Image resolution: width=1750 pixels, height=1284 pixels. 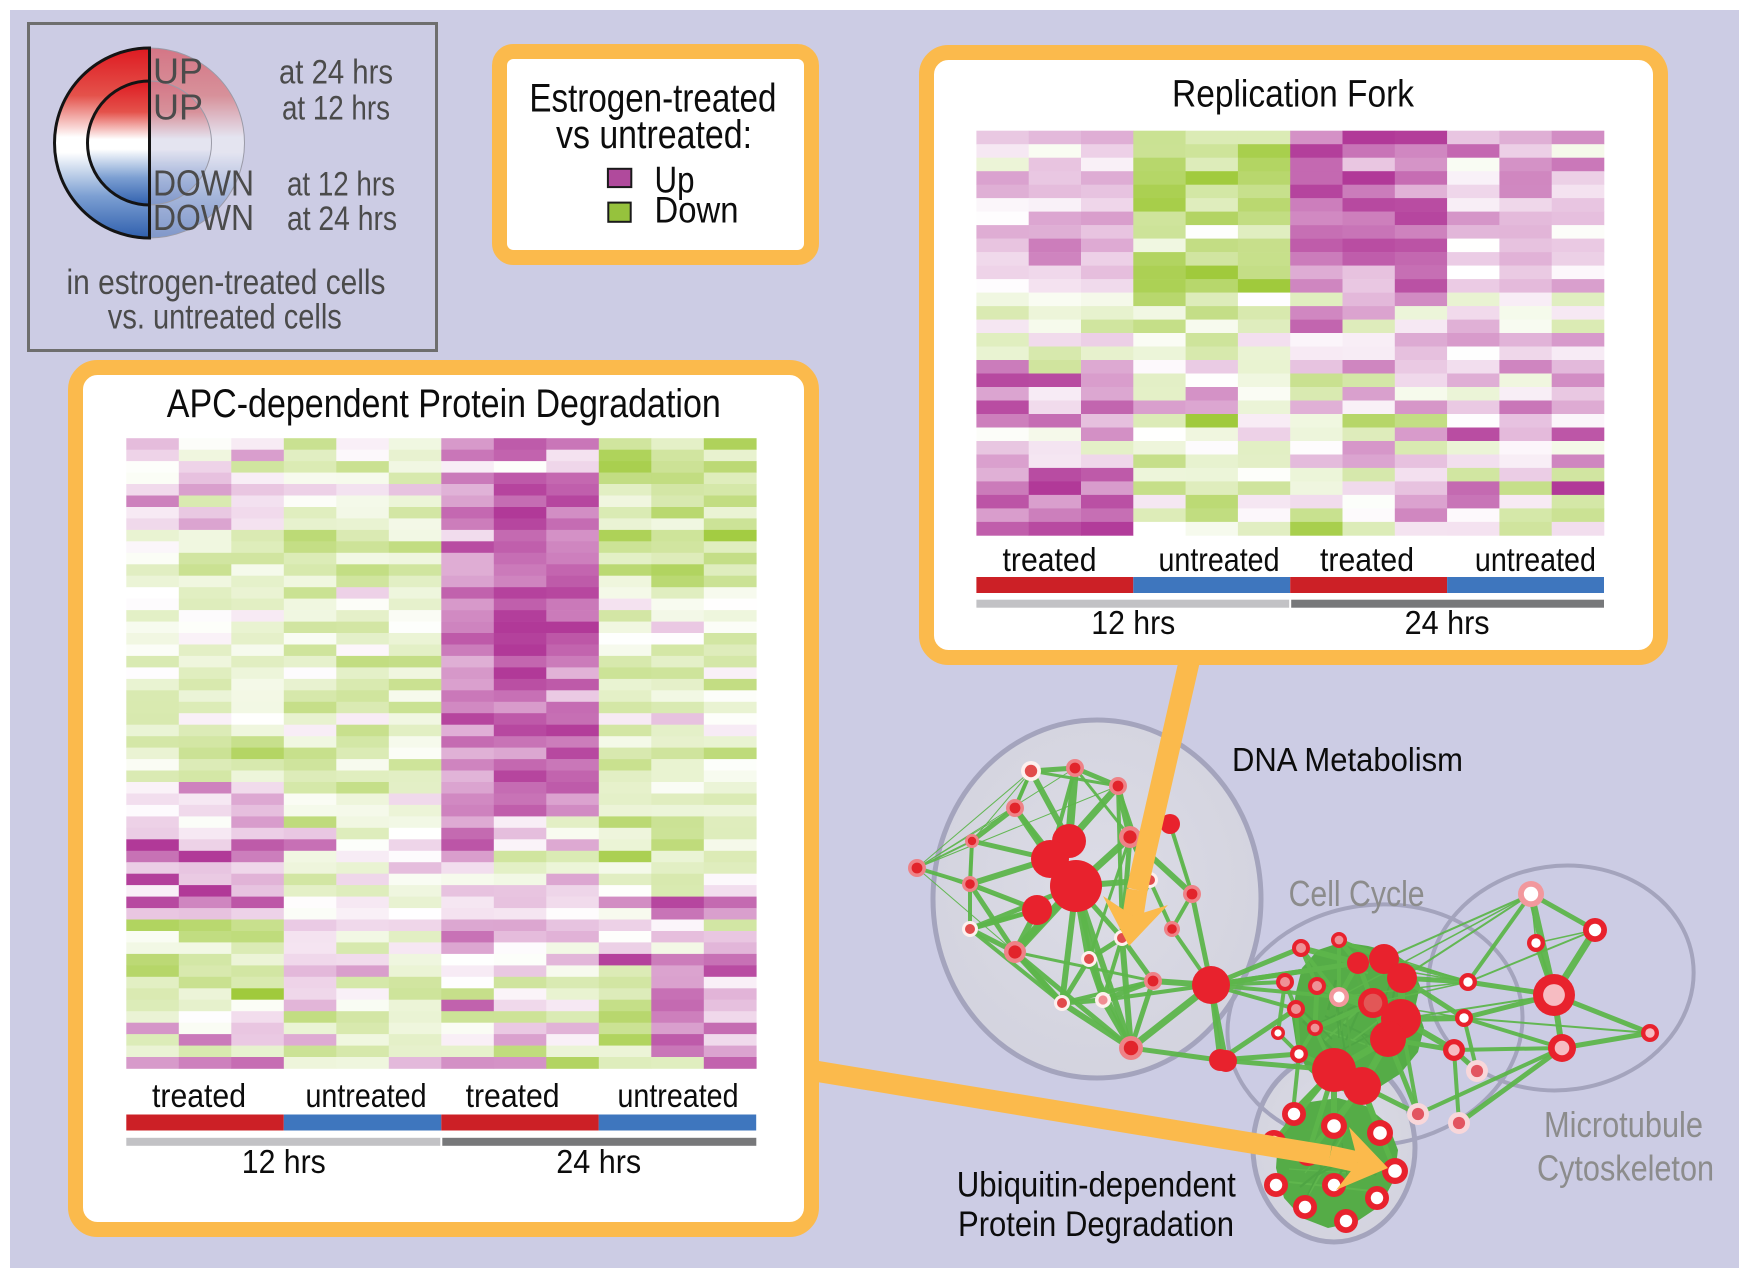 I want to click on svg-text: Microtubule, so click(x=1623, y=1124).